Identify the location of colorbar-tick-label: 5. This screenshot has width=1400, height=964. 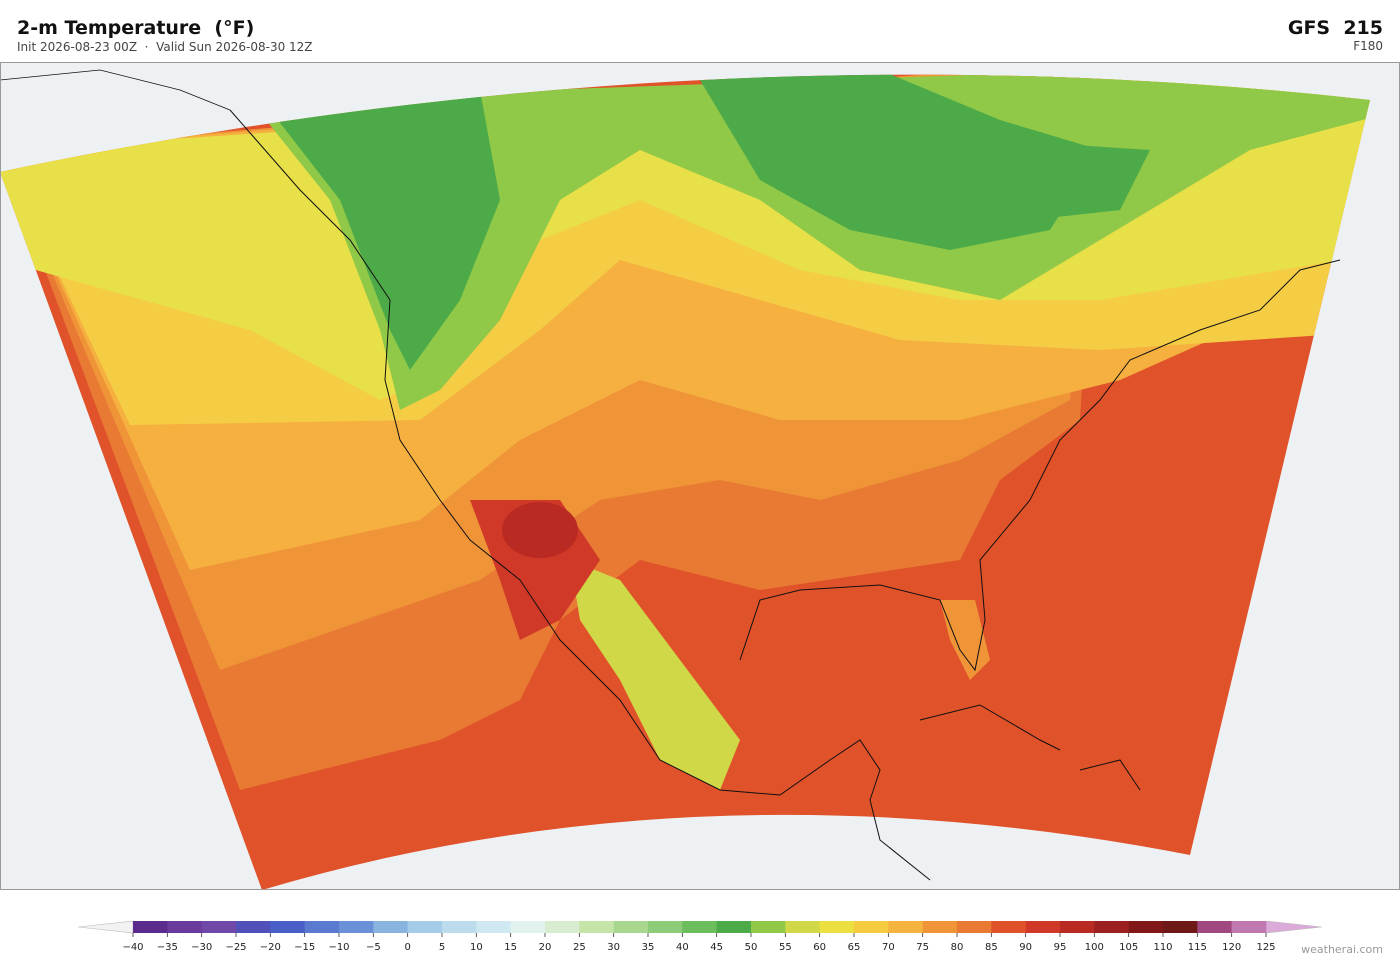
(442, 947).